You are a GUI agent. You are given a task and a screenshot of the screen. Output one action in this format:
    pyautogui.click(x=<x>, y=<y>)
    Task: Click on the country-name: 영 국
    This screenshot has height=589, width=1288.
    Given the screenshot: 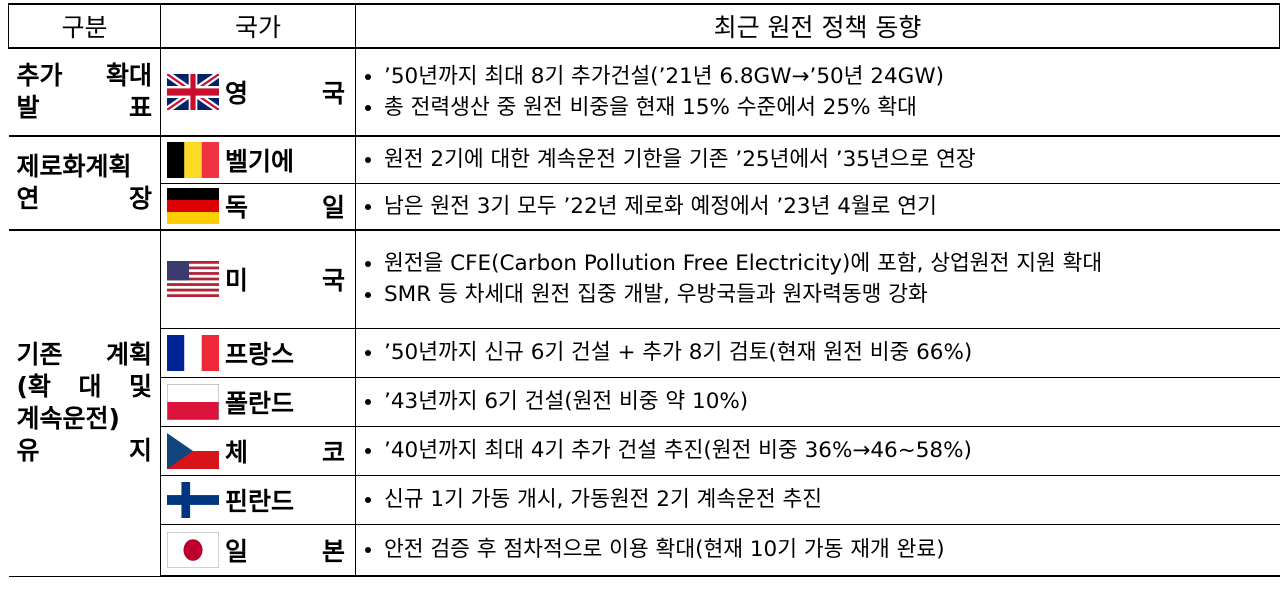 What is the action you would take?
    pyautogui.click(x=285, y=93)
    